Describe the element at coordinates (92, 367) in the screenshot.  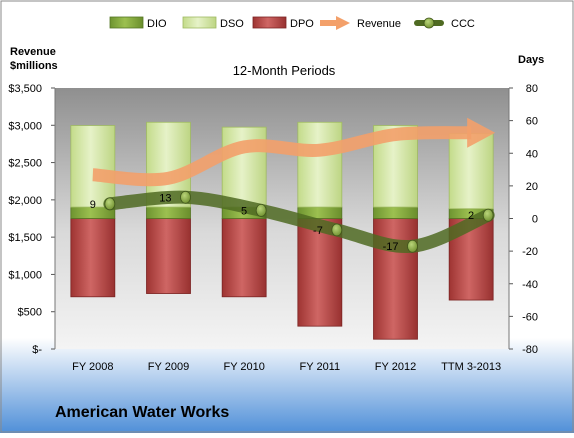
I see `x-tick-label: FY 2008` at that location.